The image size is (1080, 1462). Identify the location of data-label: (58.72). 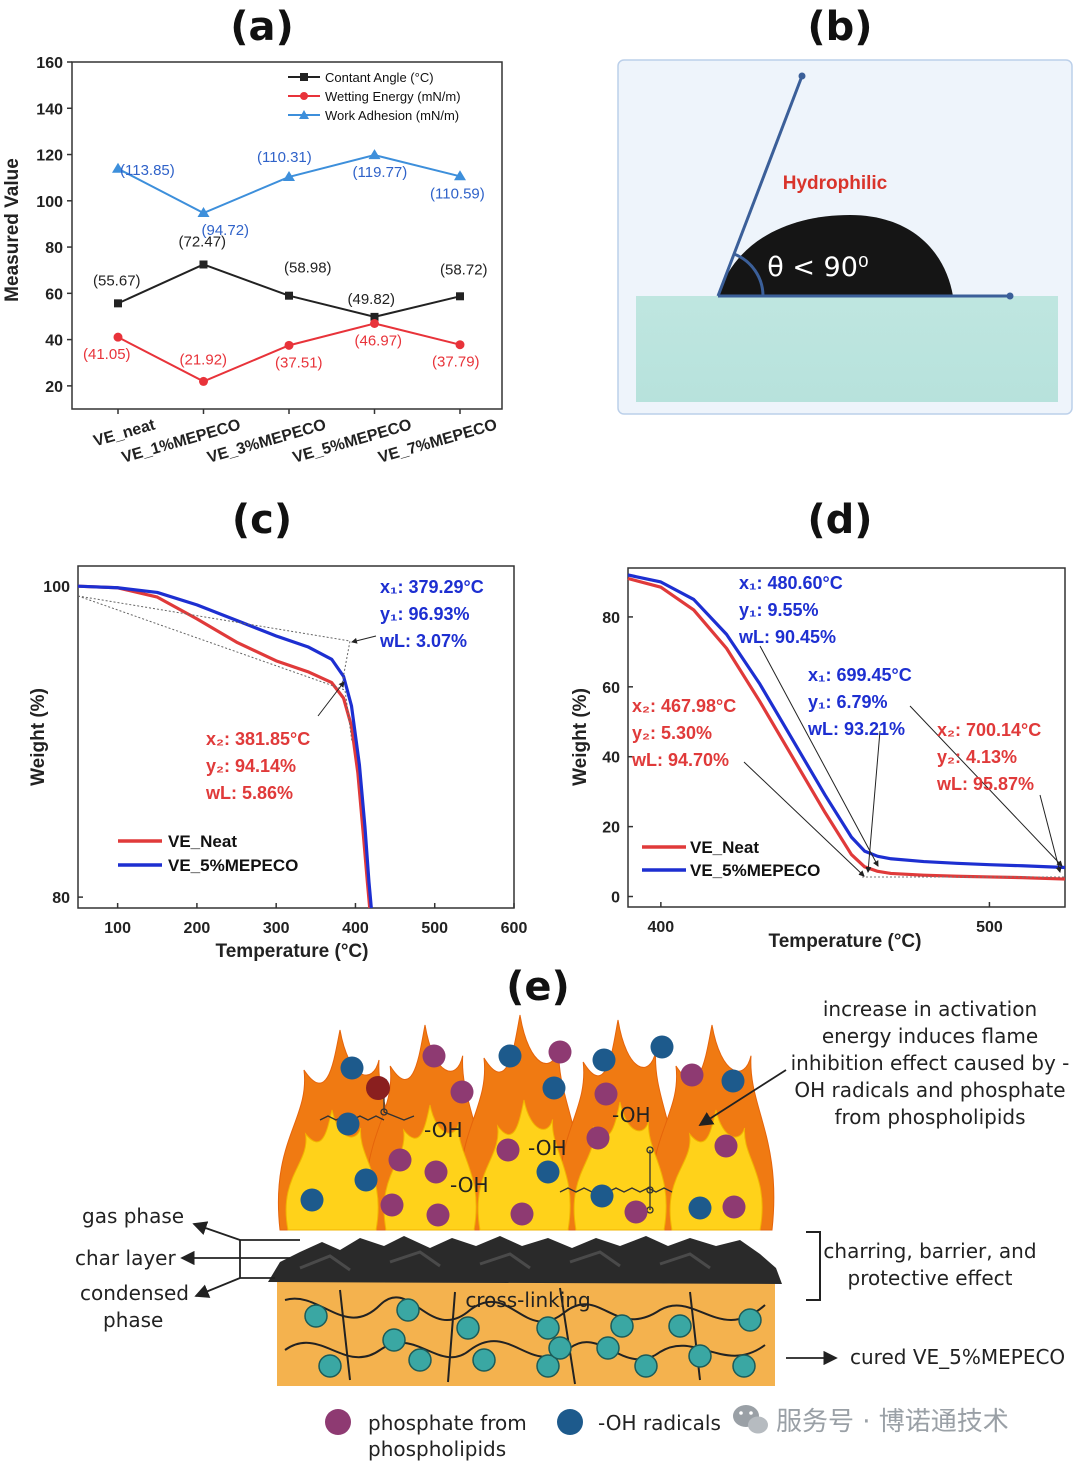
(464, 269).